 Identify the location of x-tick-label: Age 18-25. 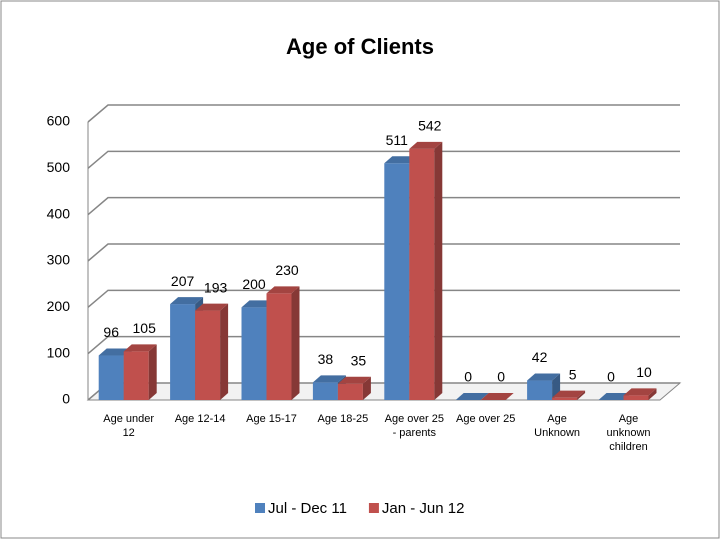
(343, 419).